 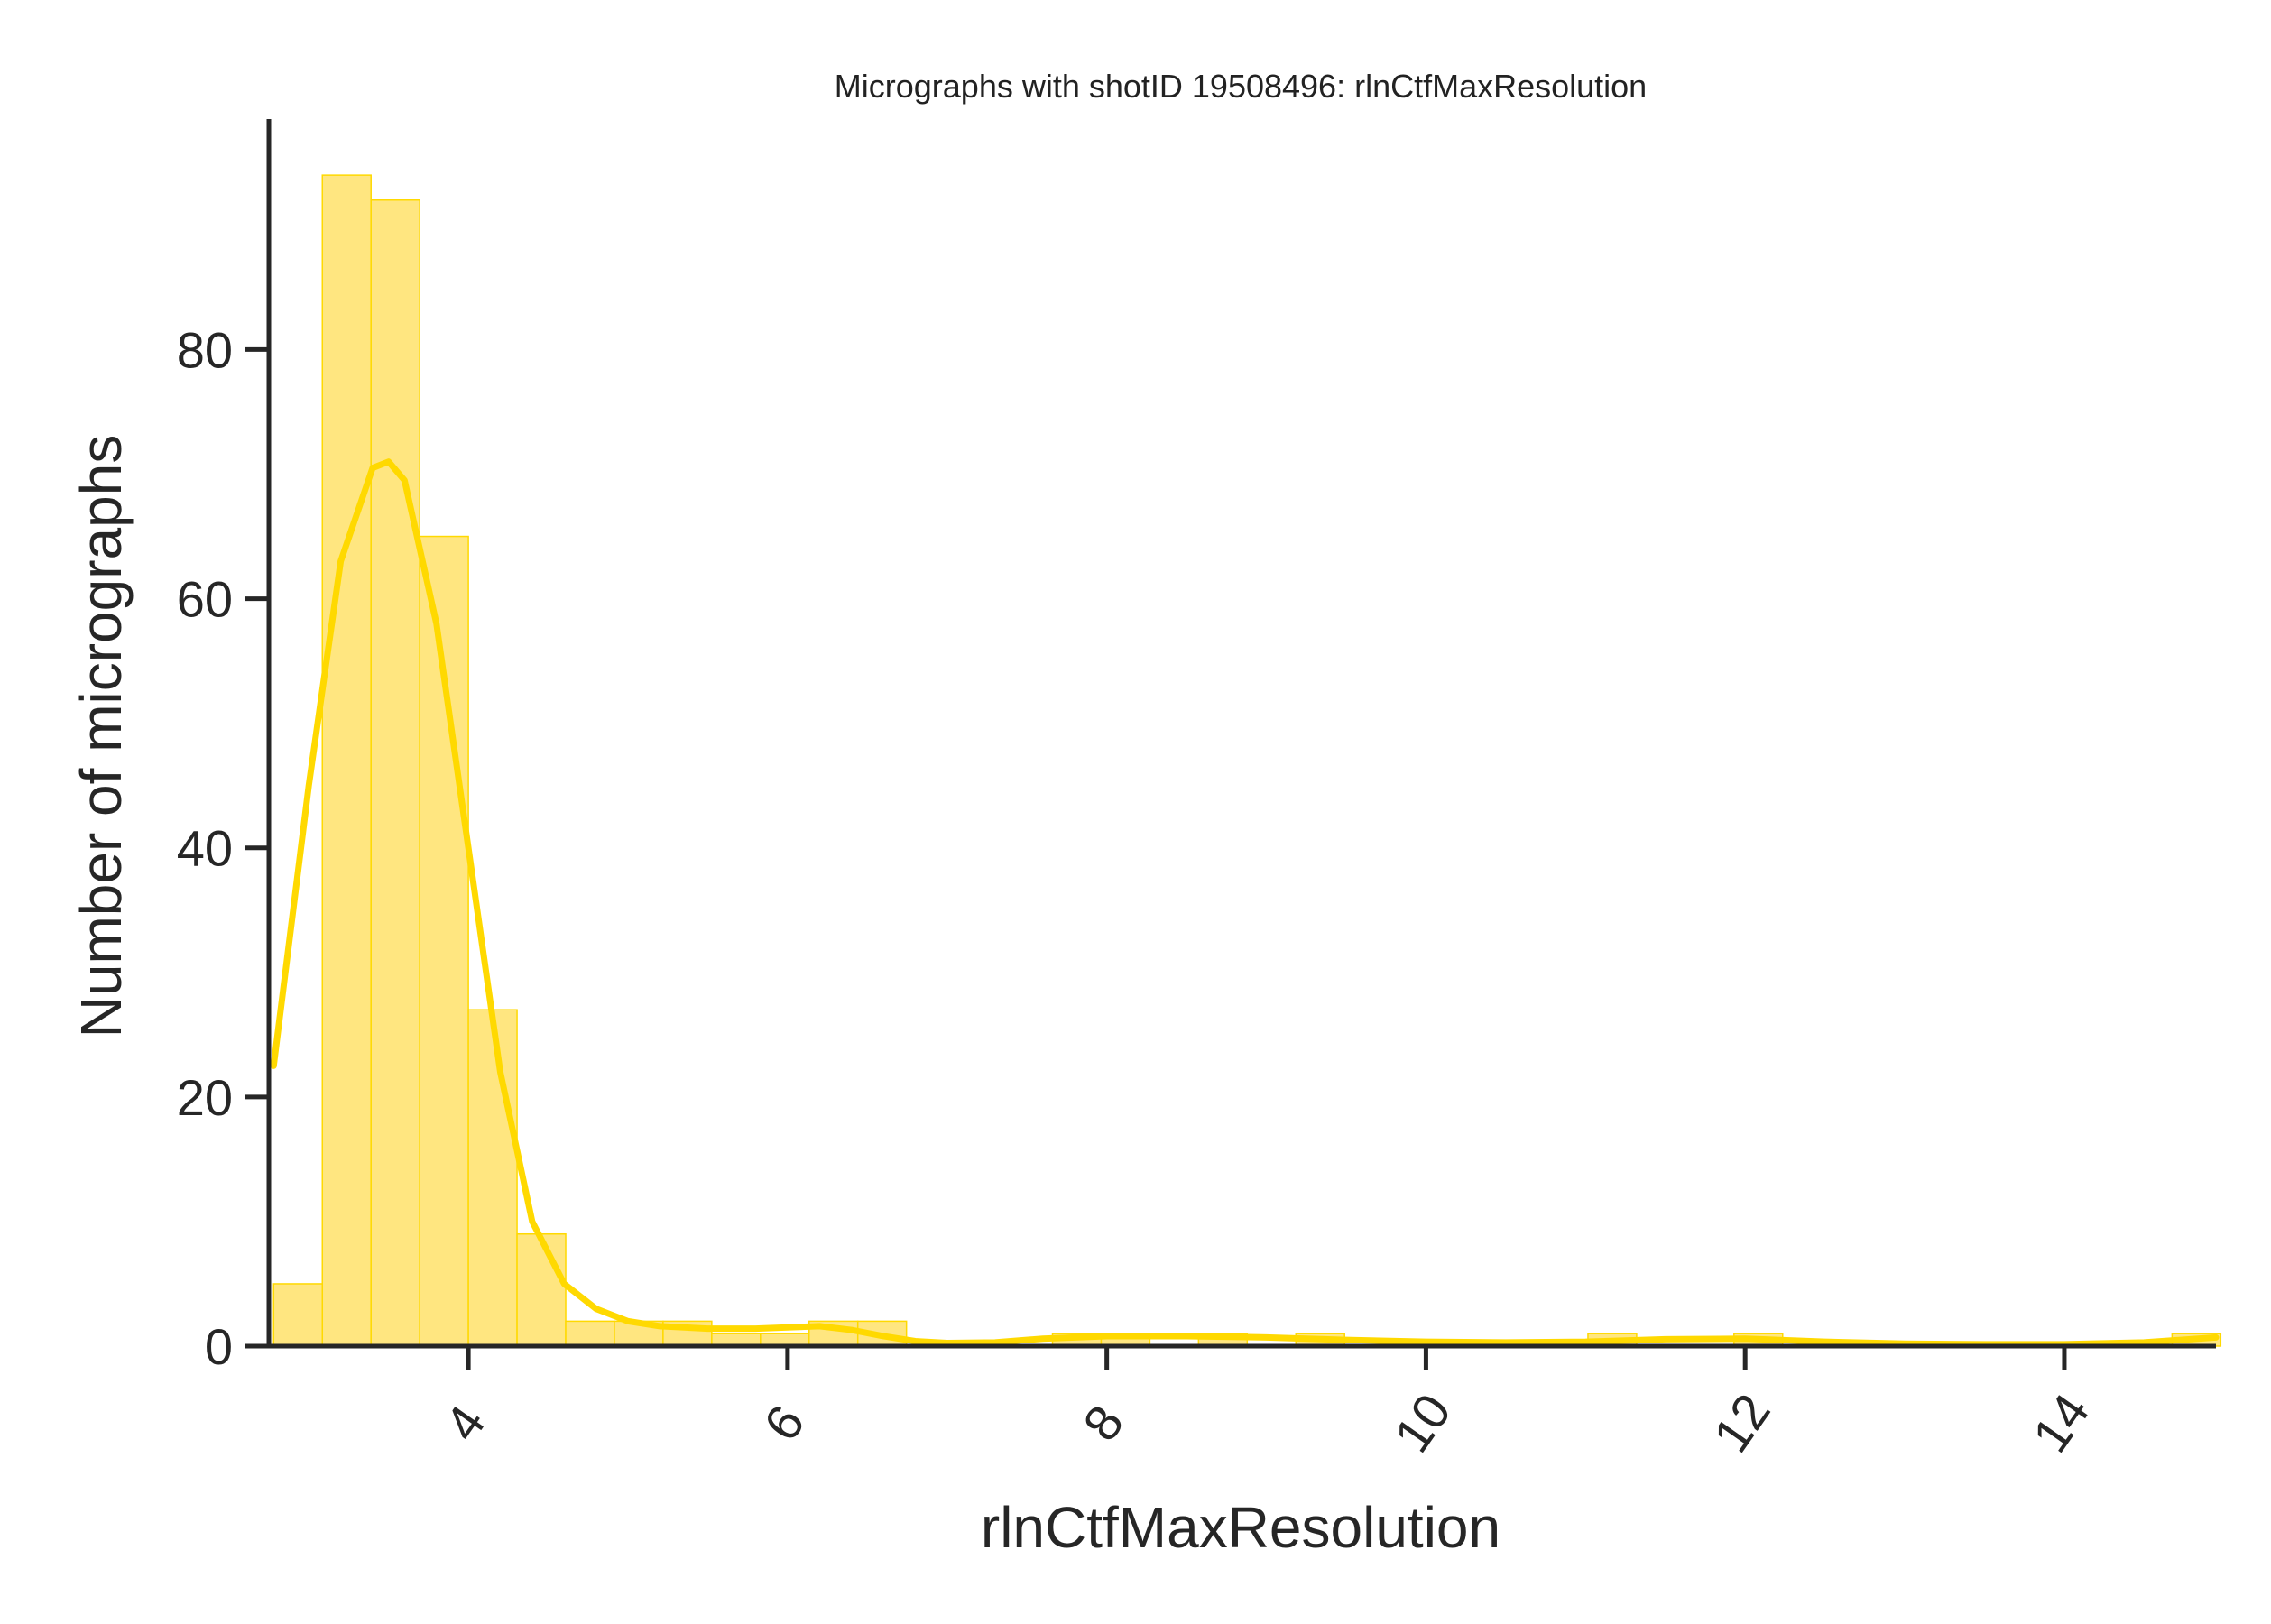 I want to click on x-axis-ticks: 4 6 8 10 12 14, so click(x=1266, y=1405).